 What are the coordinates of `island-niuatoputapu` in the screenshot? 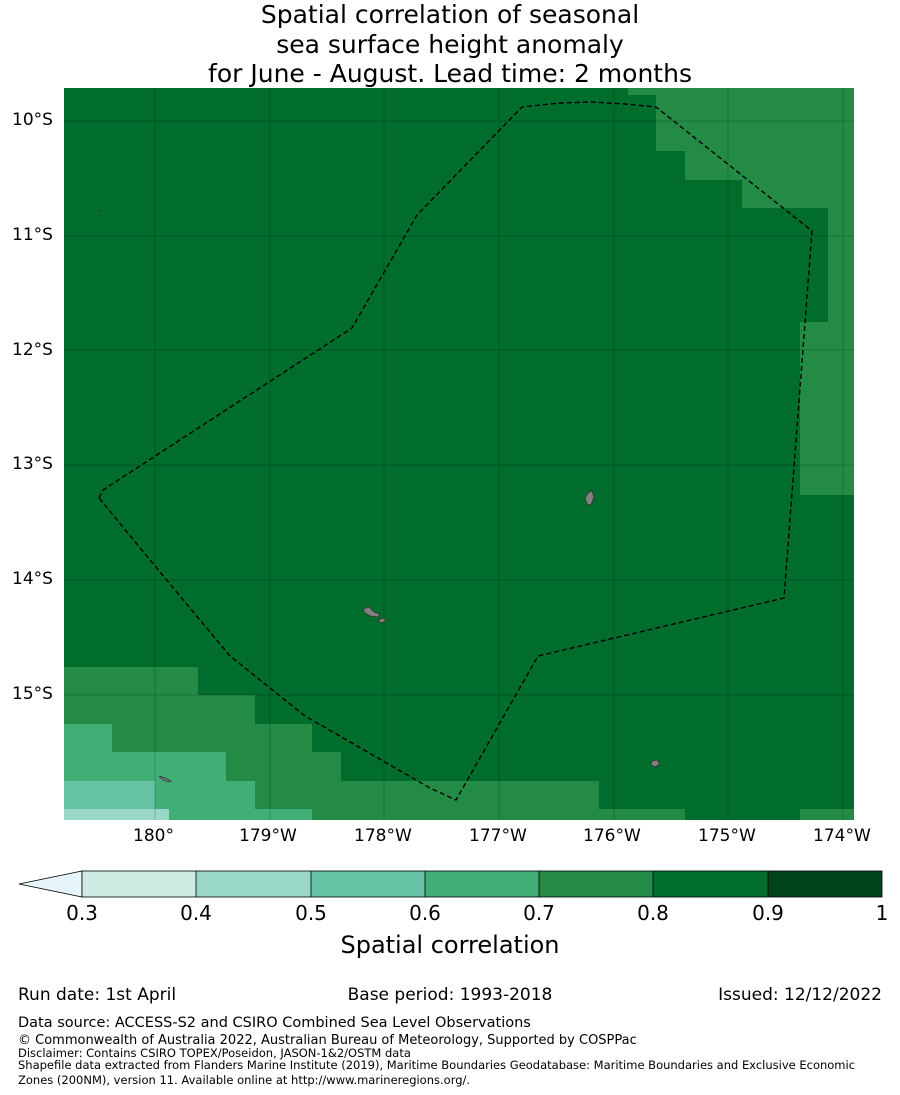 It's located at (655, 763).